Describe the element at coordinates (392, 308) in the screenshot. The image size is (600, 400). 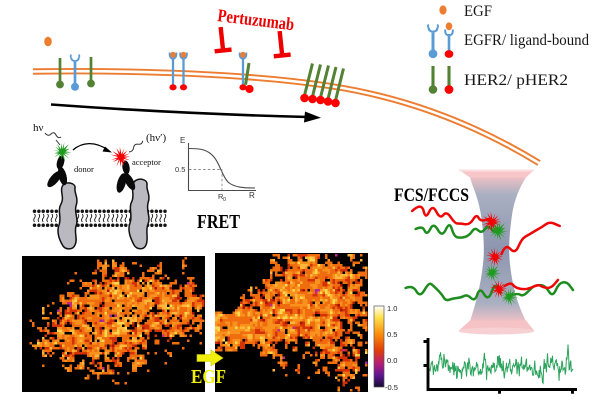
I see `svg-text: 1.0` at that location.